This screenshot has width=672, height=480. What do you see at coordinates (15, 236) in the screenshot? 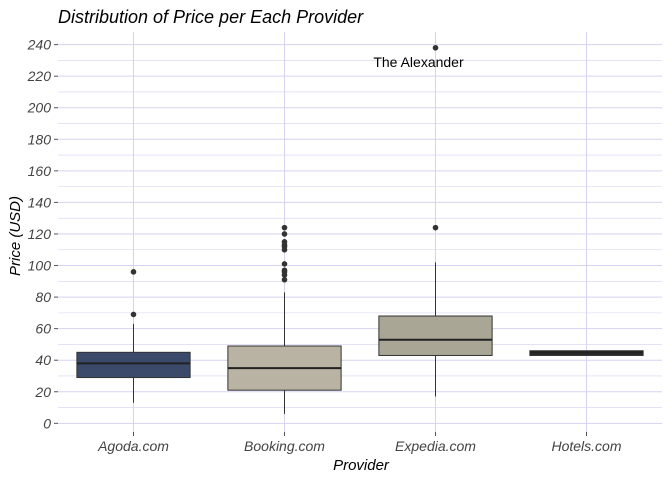
I see `y-axis-title: Price (USD)` at bounding box center [15, 236].